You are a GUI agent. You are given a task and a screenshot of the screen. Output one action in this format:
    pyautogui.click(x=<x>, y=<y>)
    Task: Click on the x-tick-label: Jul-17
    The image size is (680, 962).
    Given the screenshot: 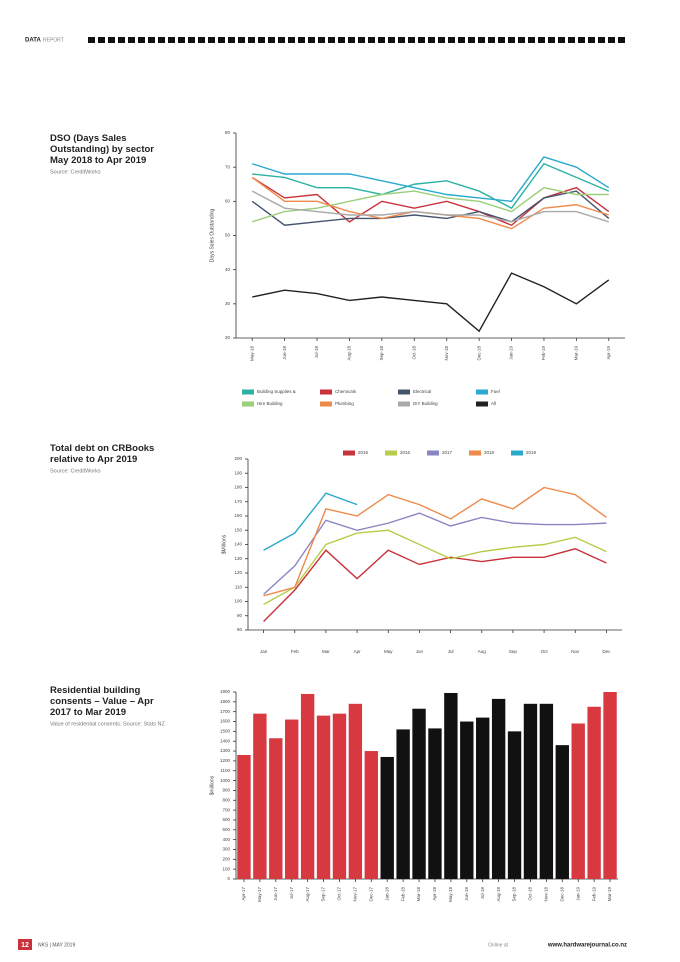 What is the action you would take?
    pyautogui.click(x=291, y=893)
    